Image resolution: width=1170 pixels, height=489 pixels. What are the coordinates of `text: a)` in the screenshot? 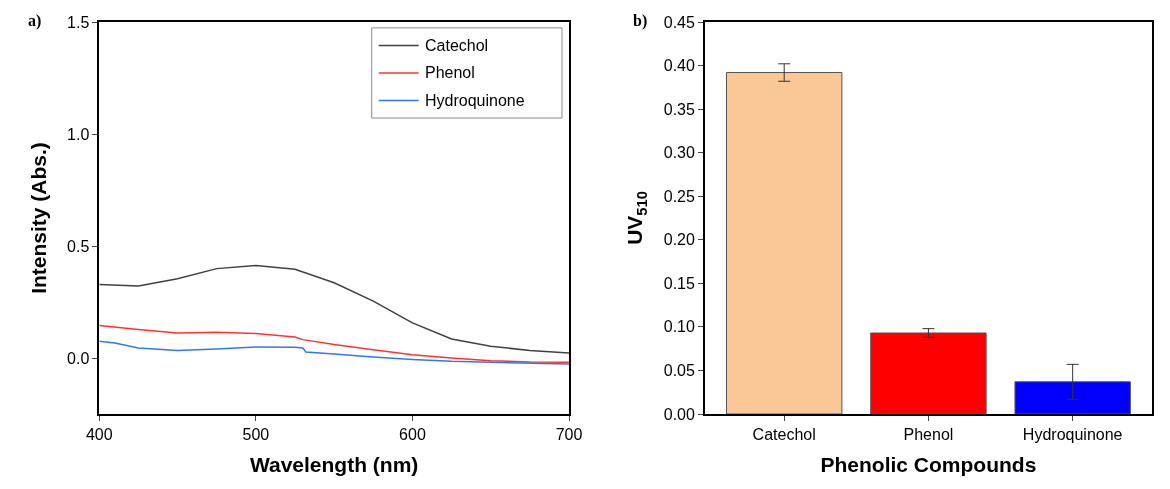 It's located at (35, 21).